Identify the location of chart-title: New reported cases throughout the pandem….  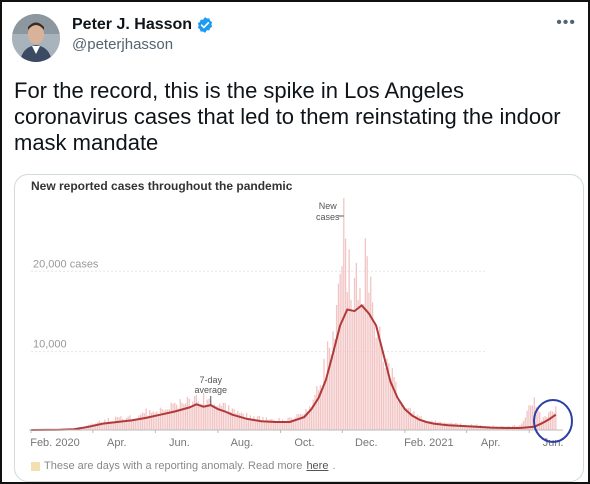
(162, 186).